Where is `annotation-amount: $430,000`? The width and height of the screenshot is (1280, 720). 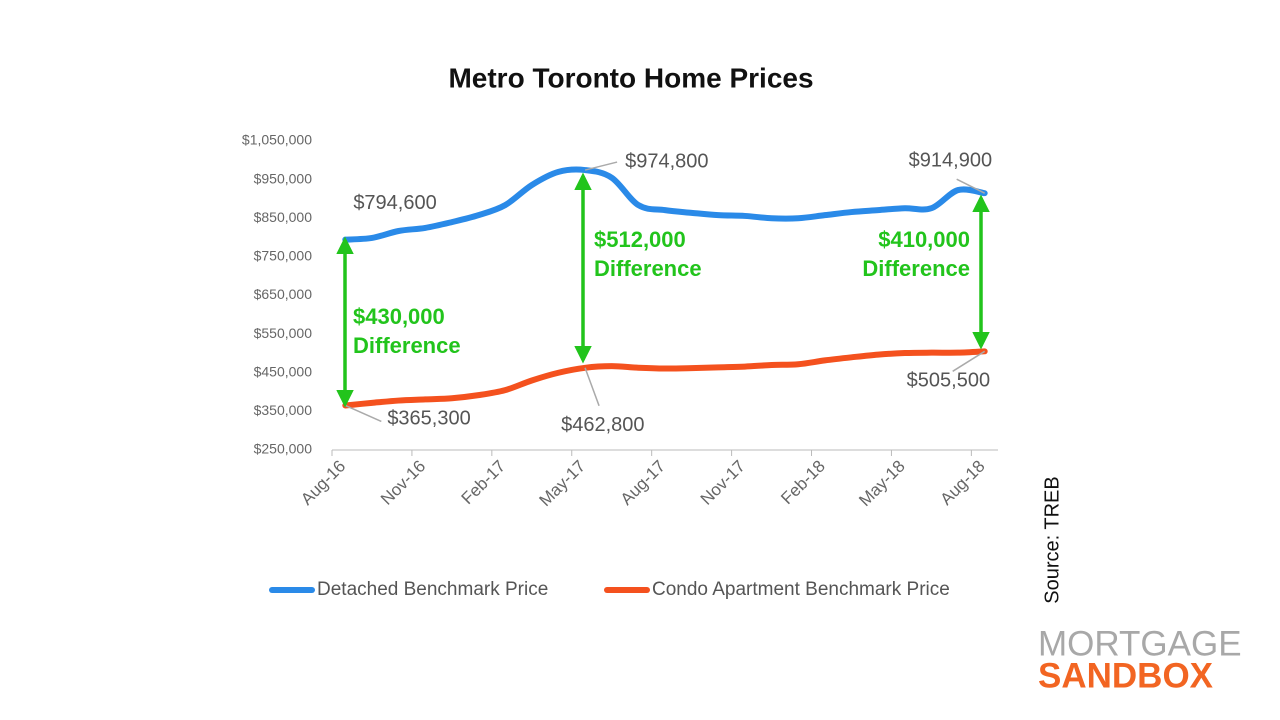 annotation-amount: $430,000 is located at coordinates (399, 316).